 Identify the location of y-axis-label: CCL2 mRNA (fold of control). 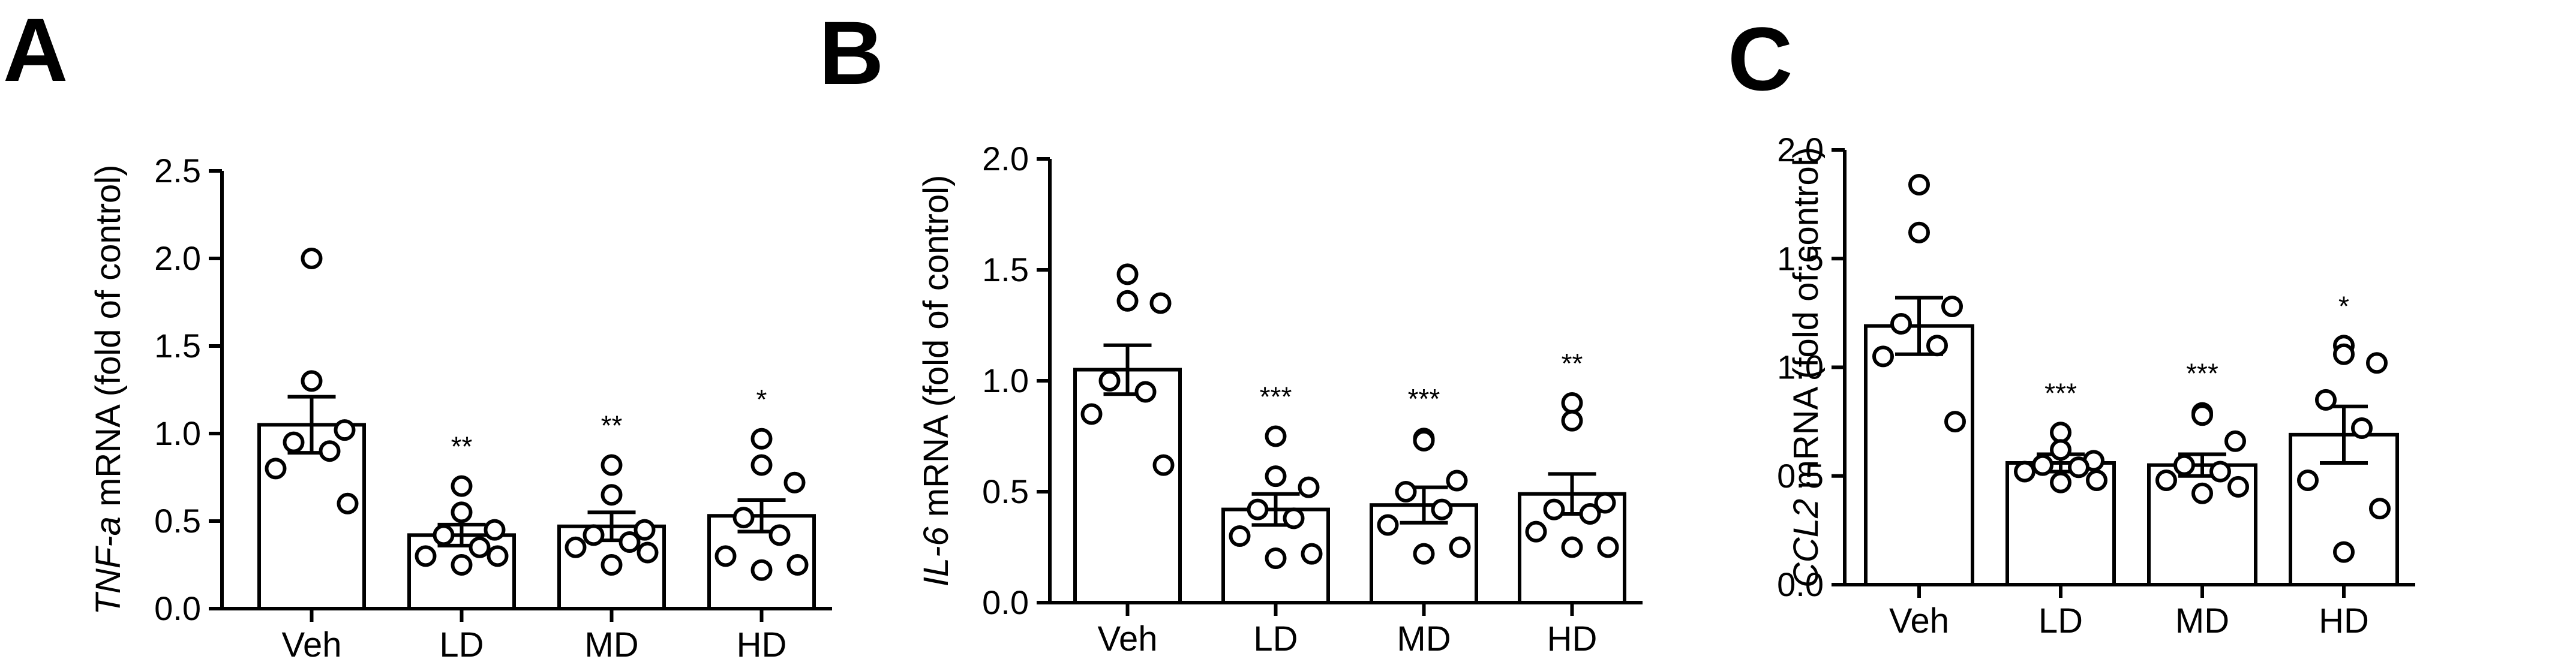
(1806, 367).